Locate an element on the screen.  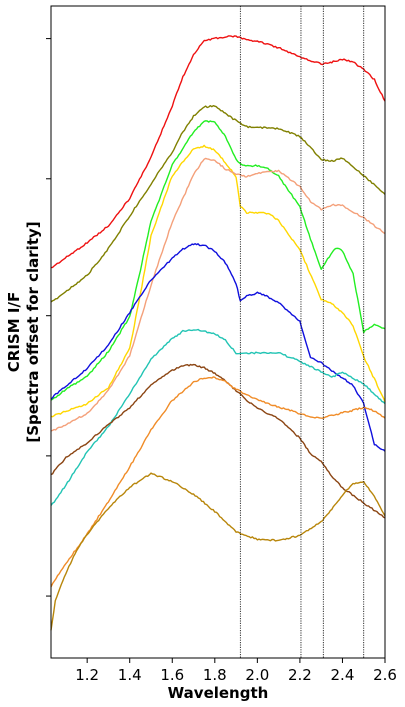
x-axis-label: Wavelength is located at coordinates (218, 693).